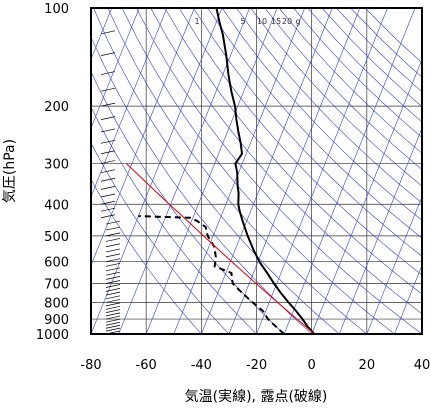 The height and width of the screenshot is (408, 431). What do you see at coordinates (56, 263) in the screenshot?
I see `y-tick-label: 600` at bounding box center [56, 263].